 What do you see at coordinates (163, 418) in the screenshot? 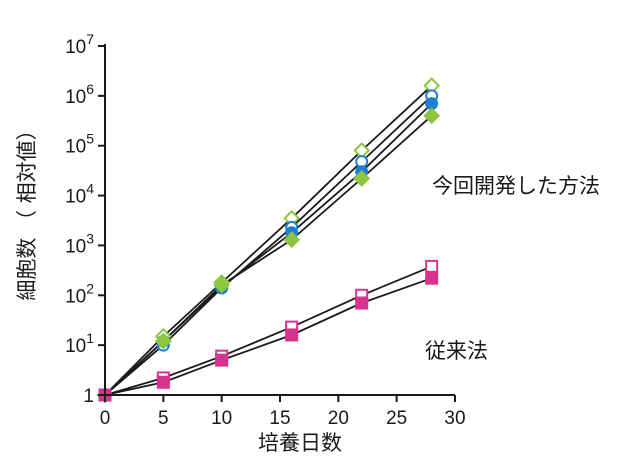
I see `x-tick-label: 5` at bounding box center [163, 418].